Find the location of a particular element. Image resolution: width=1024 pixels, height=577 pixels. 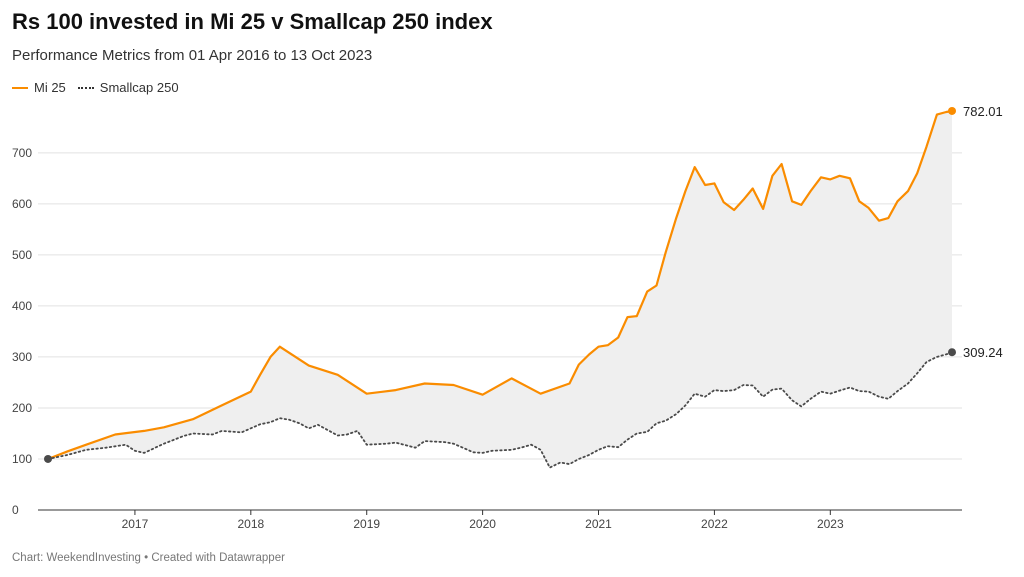

x-tick-label-2021: 2021 is located at coordinates (598, 524).